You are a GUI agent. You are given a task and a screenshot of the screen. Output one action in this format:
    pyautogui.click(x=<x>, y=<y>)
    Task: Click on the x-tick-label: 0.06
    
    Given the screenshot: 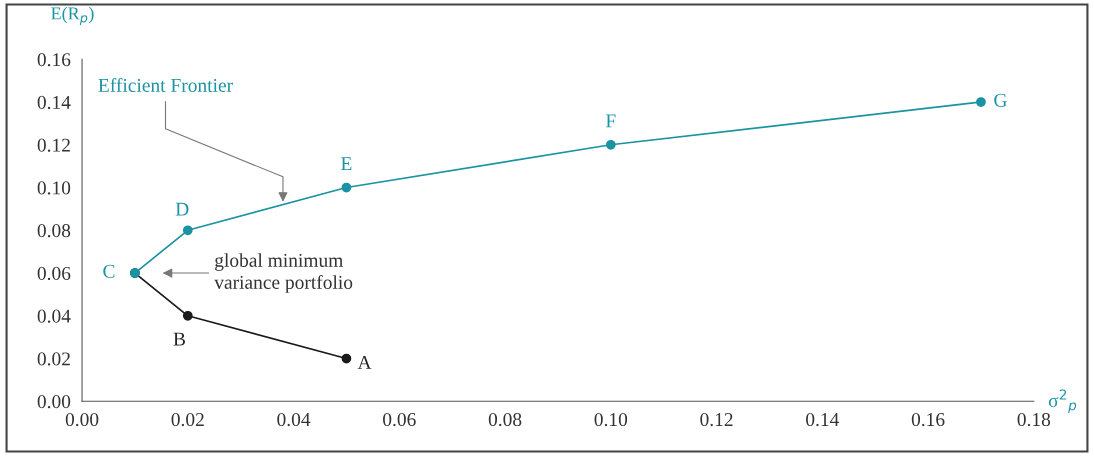 What is the action you would take?
    pyautogui.click(x=399, y=419)
    